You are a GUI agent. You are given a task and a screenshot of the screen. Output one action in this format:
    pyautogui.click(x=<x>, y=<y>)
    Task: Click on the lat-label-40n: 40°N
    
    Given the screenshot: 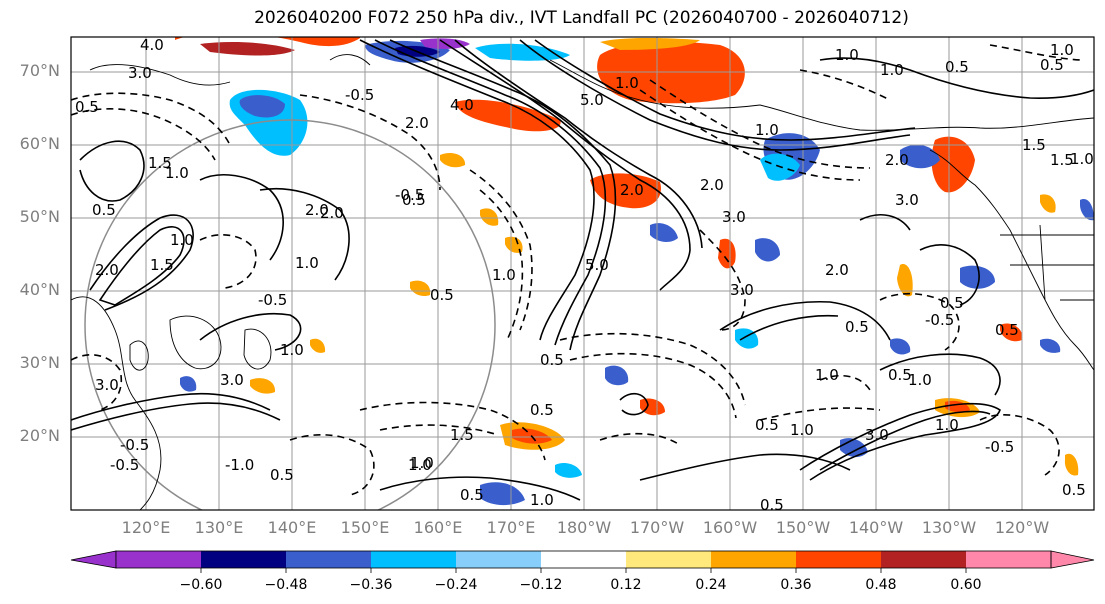 What is the action you would take?
    pyautogui.click(x=39, y=289)
    